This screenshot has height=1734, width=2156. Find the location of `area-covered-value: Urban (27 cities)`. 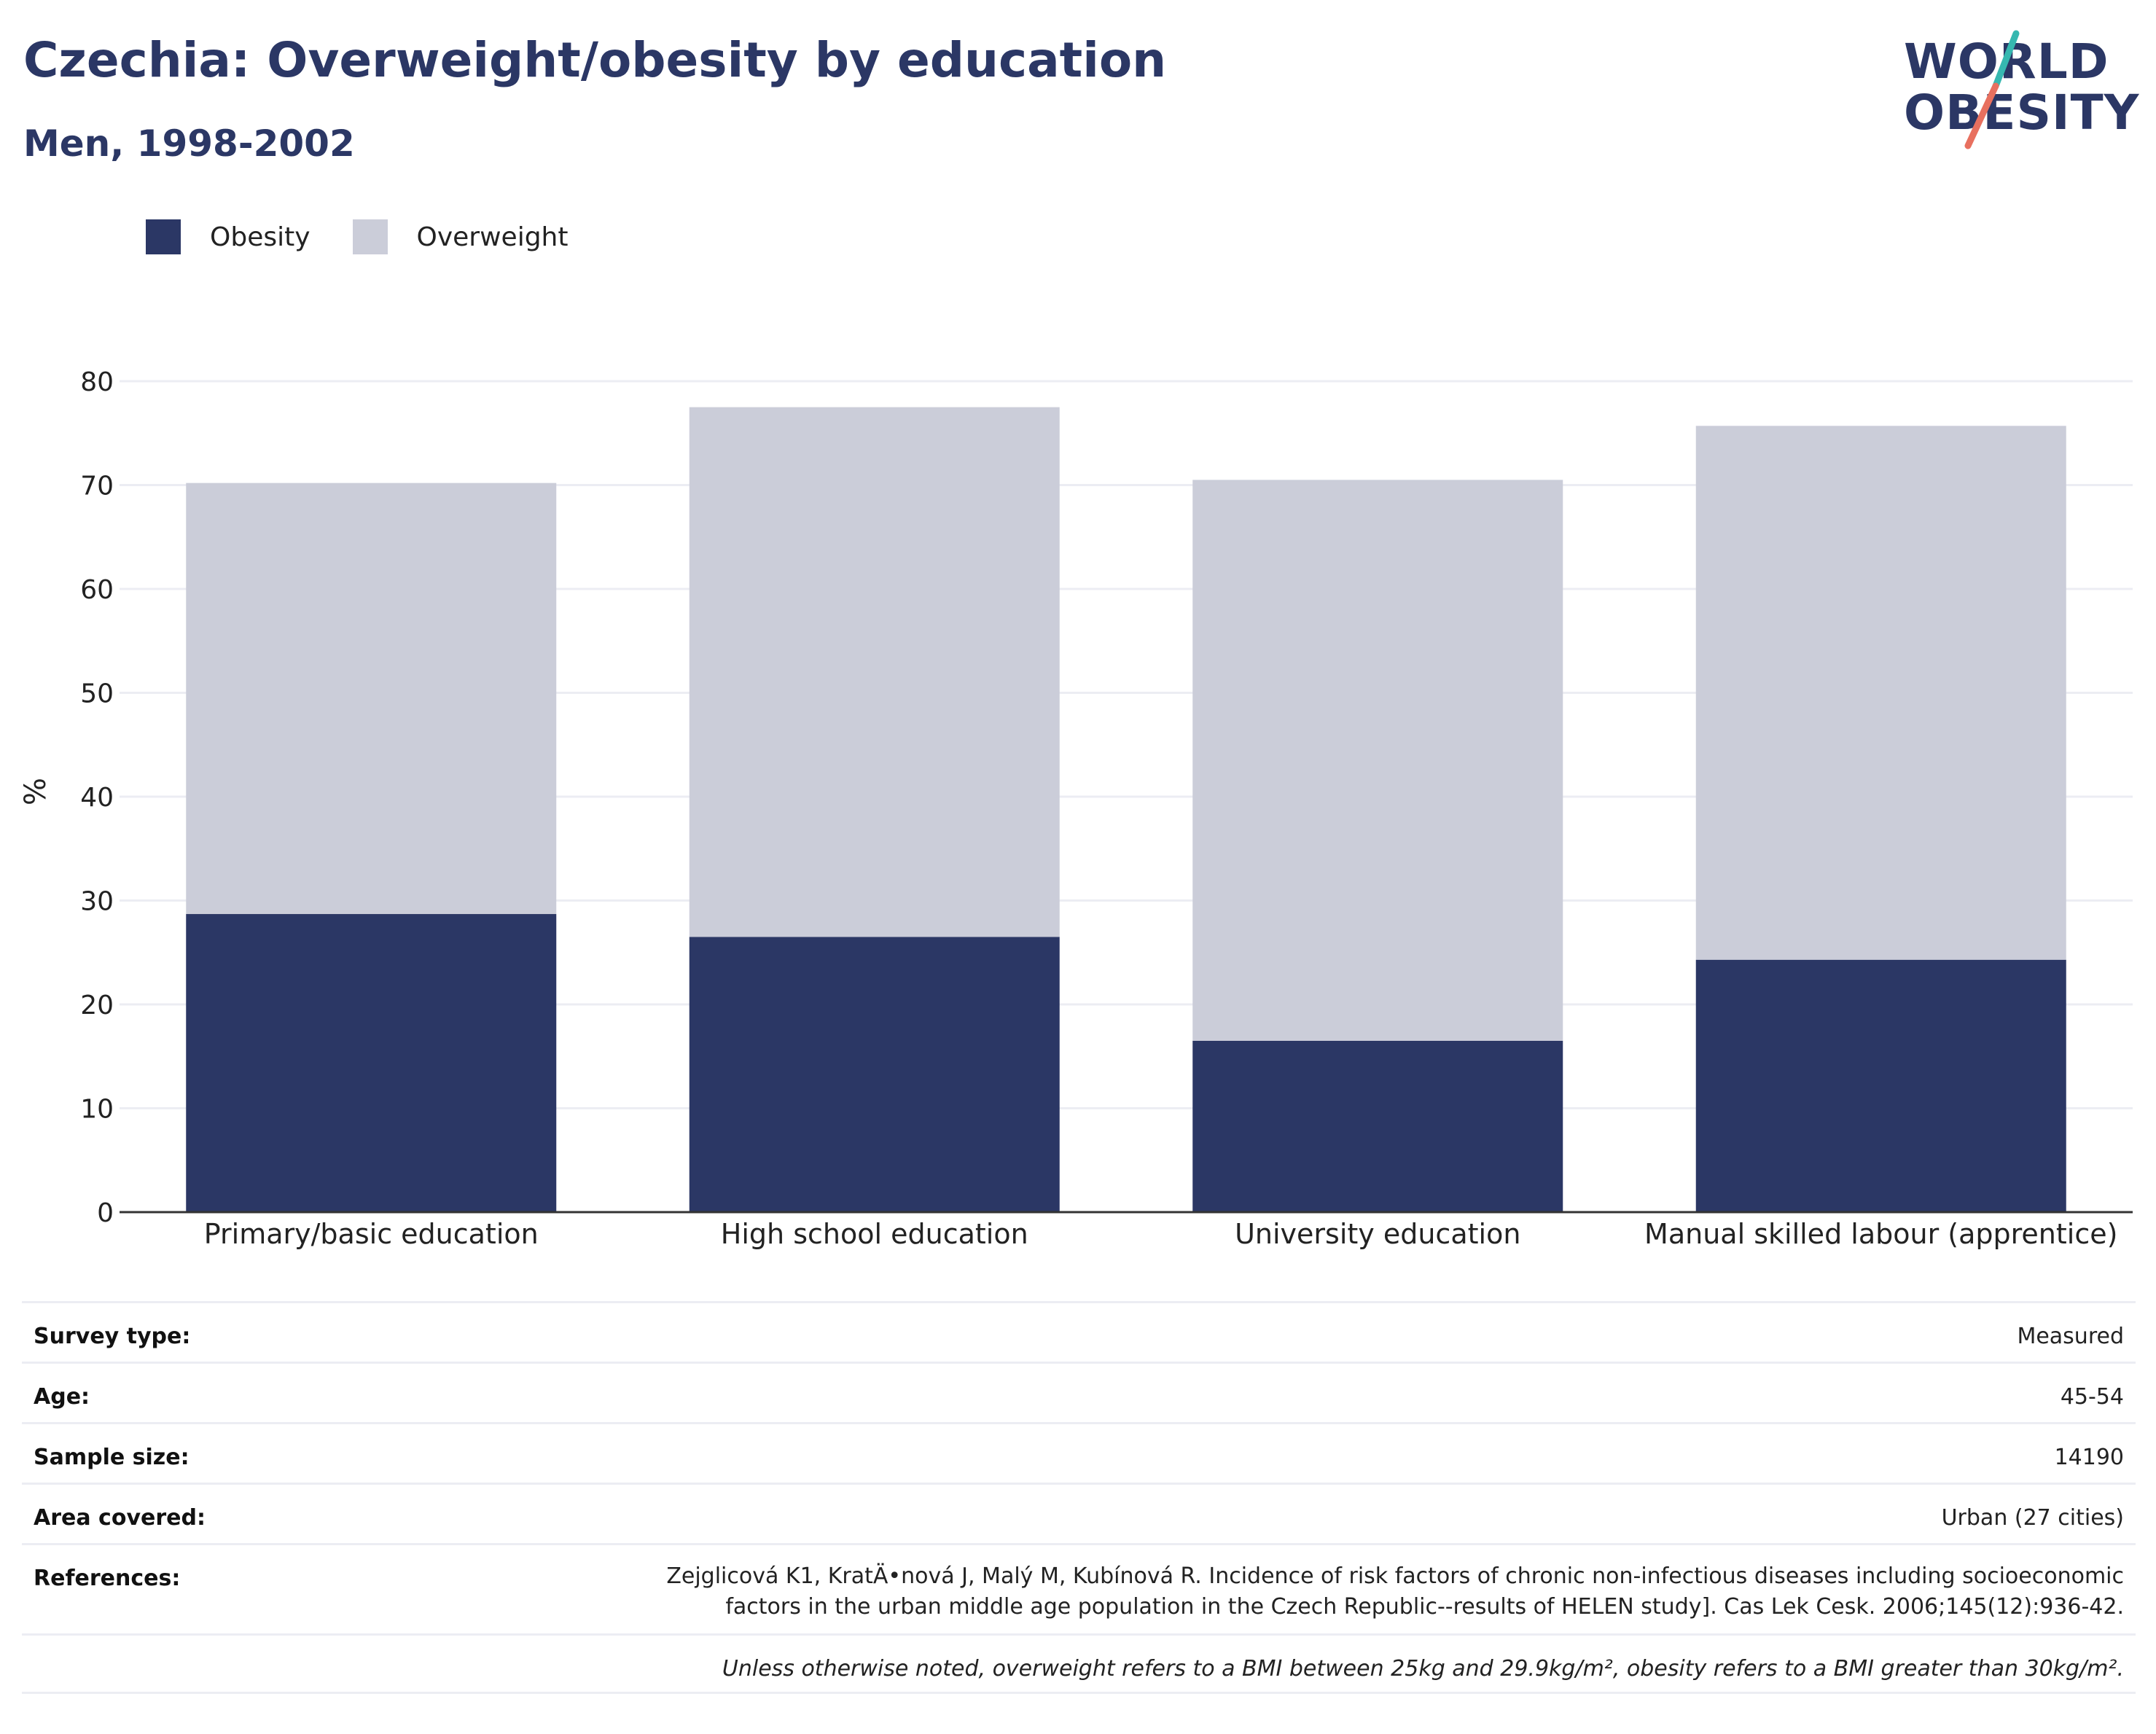

area-covered-value: Urban (27 cities) is located at coordinates (2033, 1518).